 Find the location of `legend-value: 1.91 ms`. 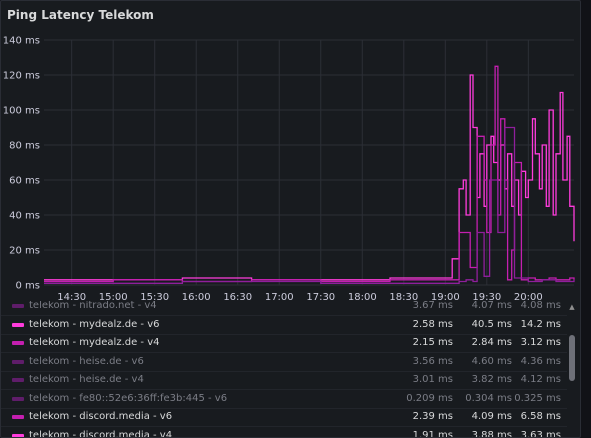

legend-value: 1.91 ms is located at coordinates (432, 433).